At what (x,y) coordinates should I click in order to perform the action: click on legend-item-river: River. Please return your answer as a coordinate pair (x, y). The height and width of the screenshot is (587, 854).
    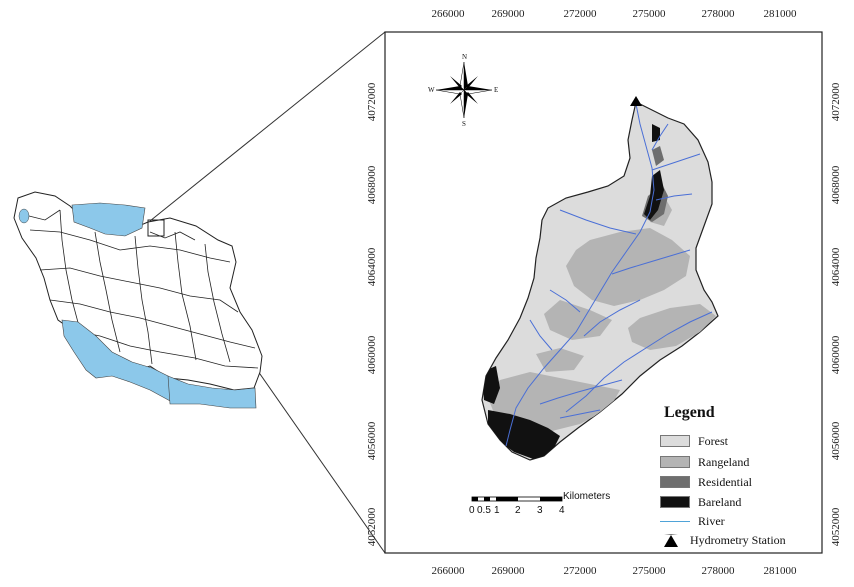
    Looking at the image, I should click on (692, 521).